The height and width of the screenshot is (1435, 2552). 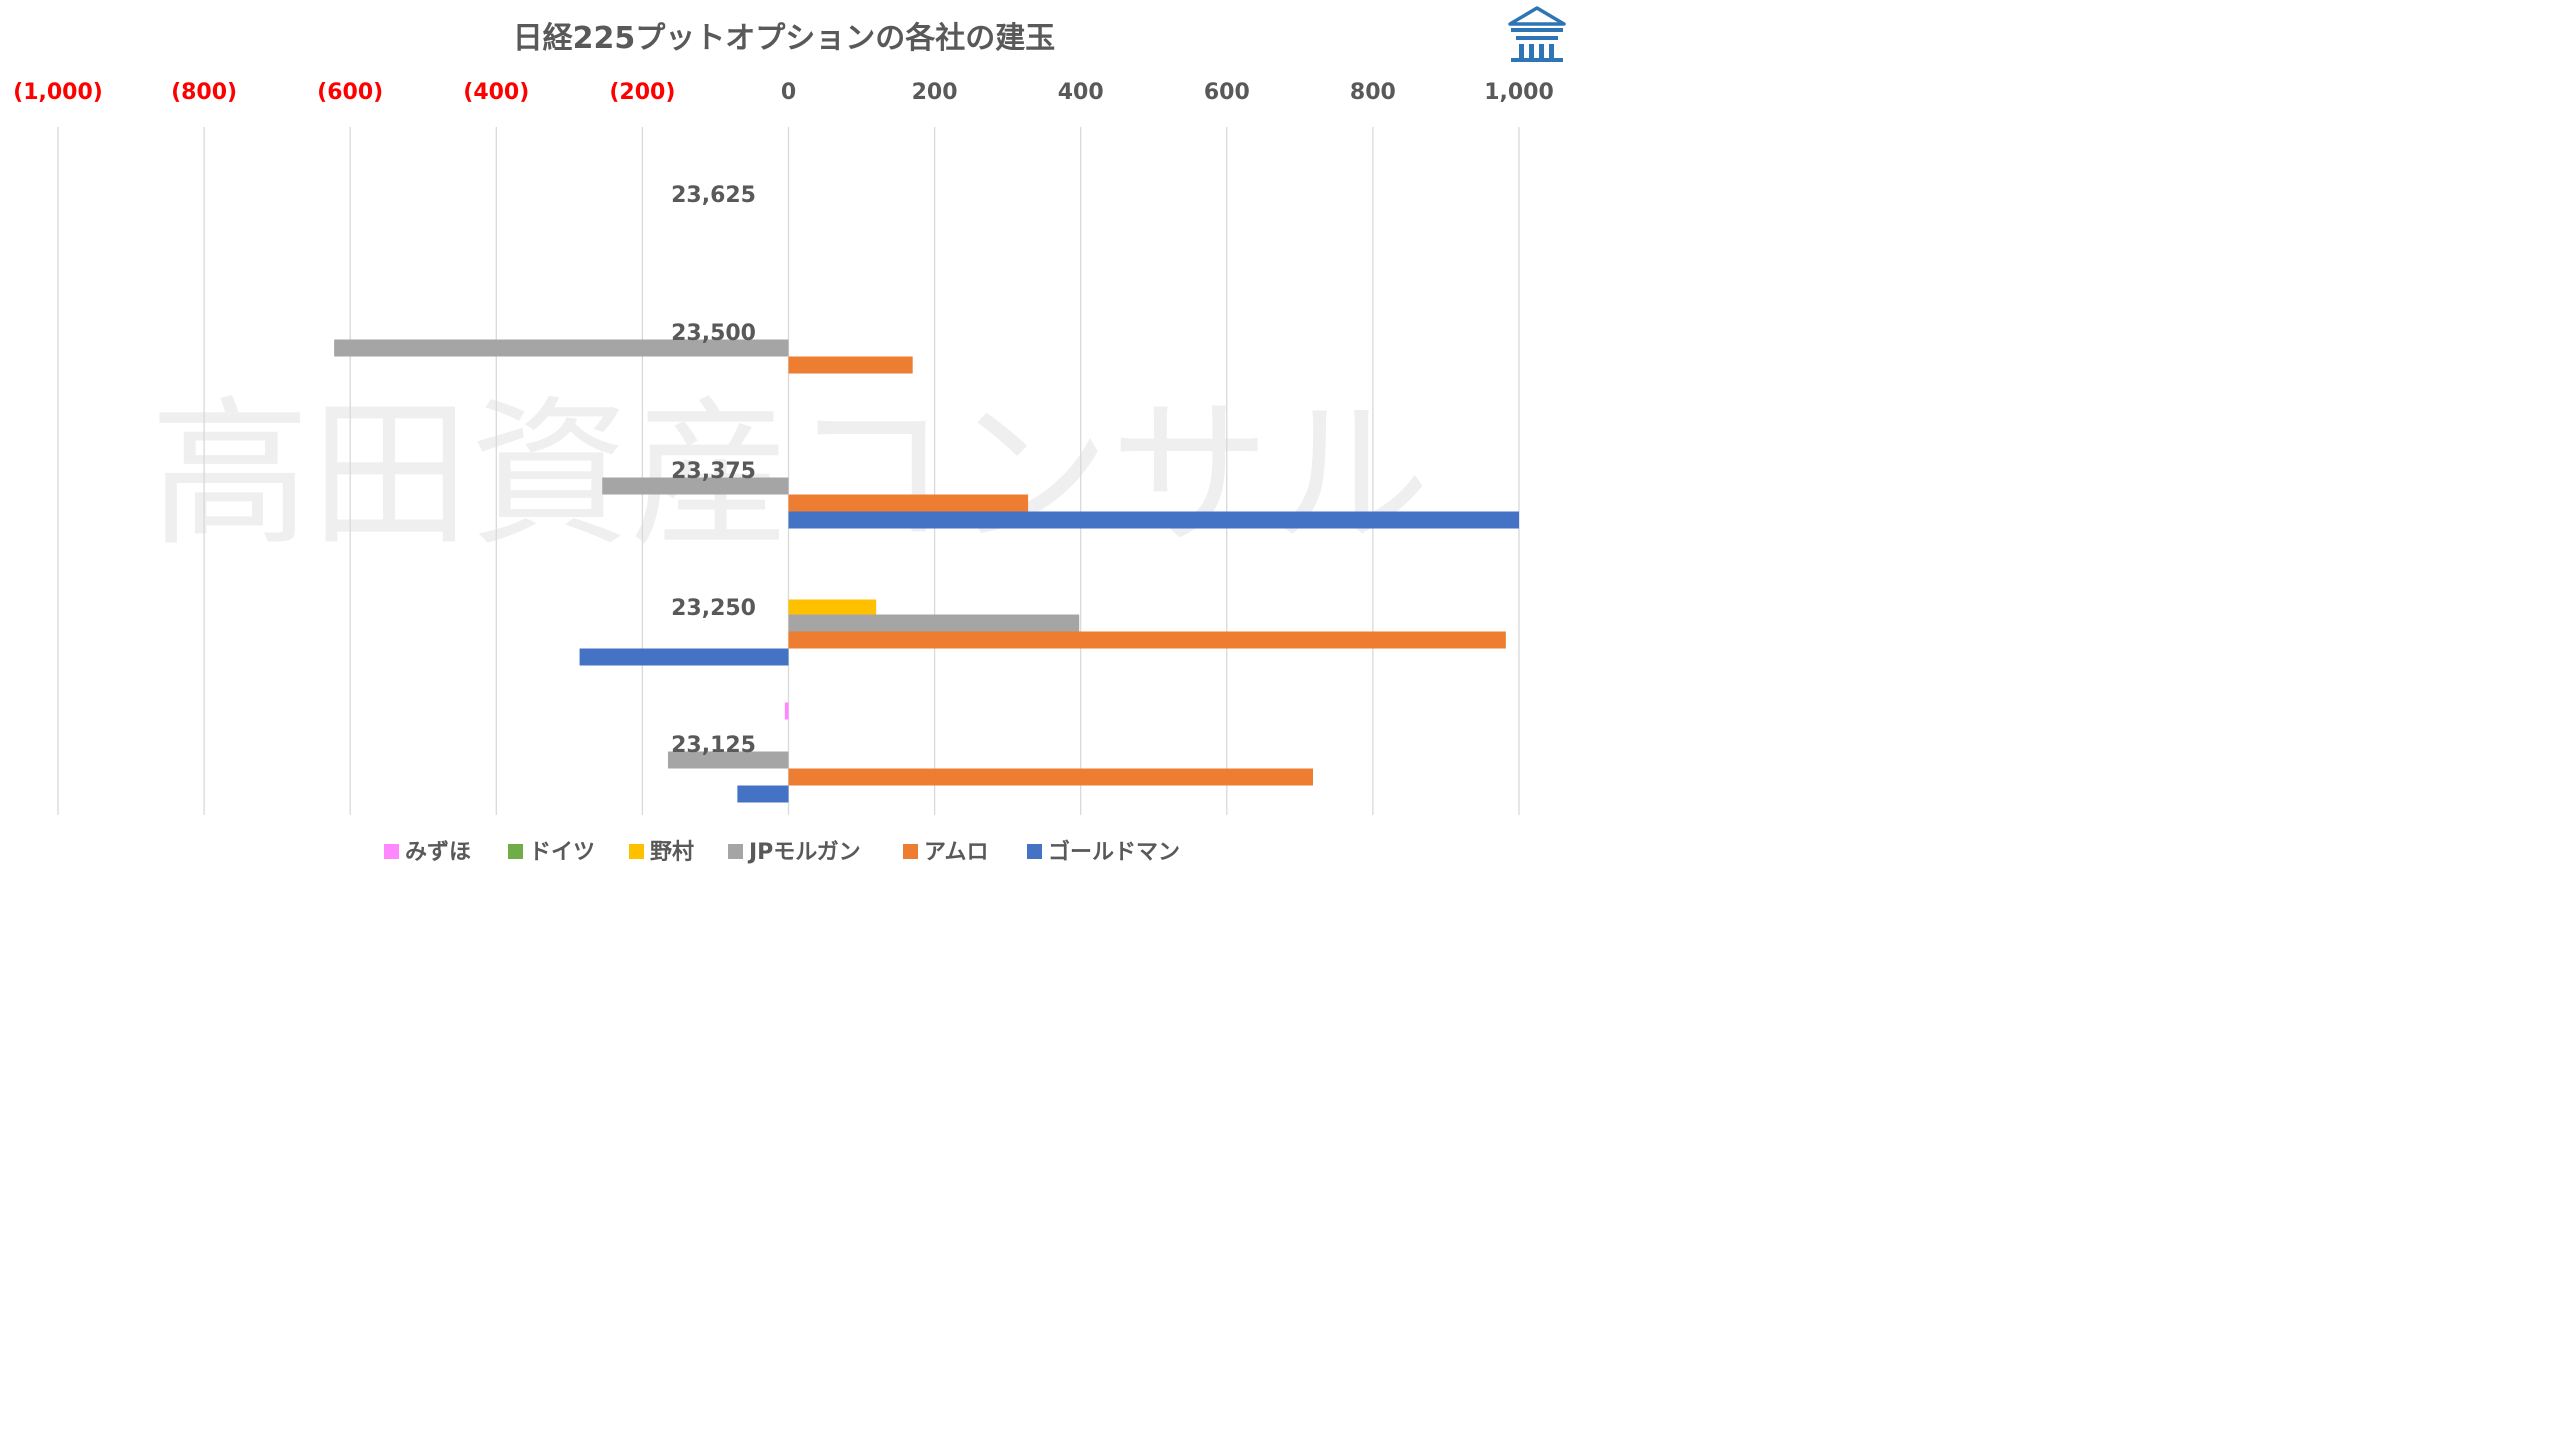 I want to click on x-tick-label: 0, so click(x=788, y=92).